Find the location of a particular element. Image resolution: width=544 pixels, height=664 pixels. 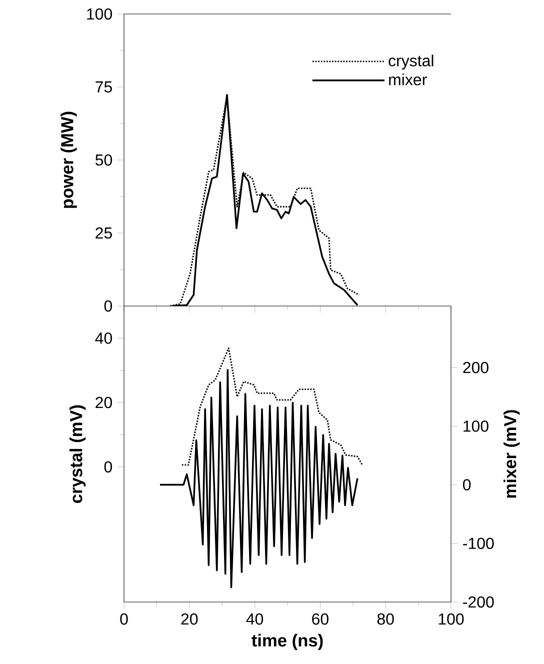

y2-tick-label: 100 is located at coordinates (476, 426).